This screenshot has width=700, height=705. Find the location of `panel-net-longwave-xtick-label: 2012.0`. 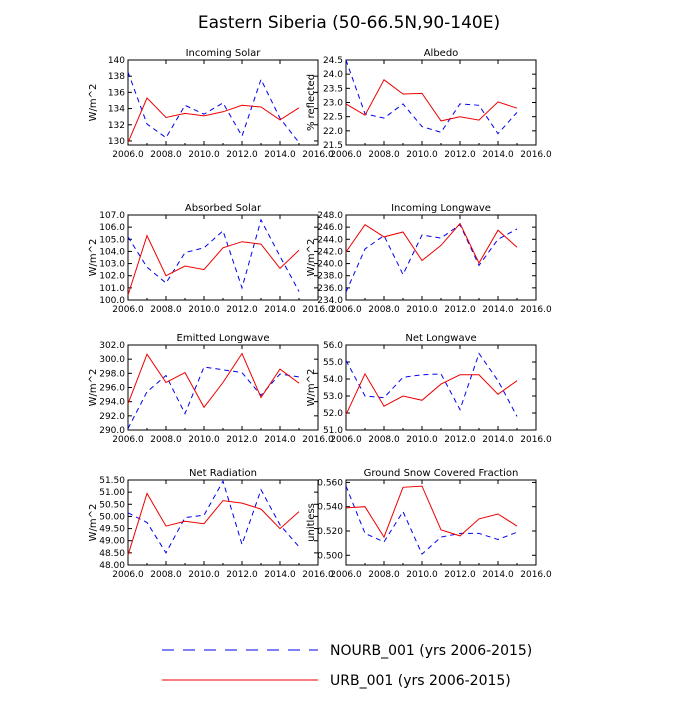

panel-net-longwave-xtick-label: 2012.0 is located at coordinates (460, 440).